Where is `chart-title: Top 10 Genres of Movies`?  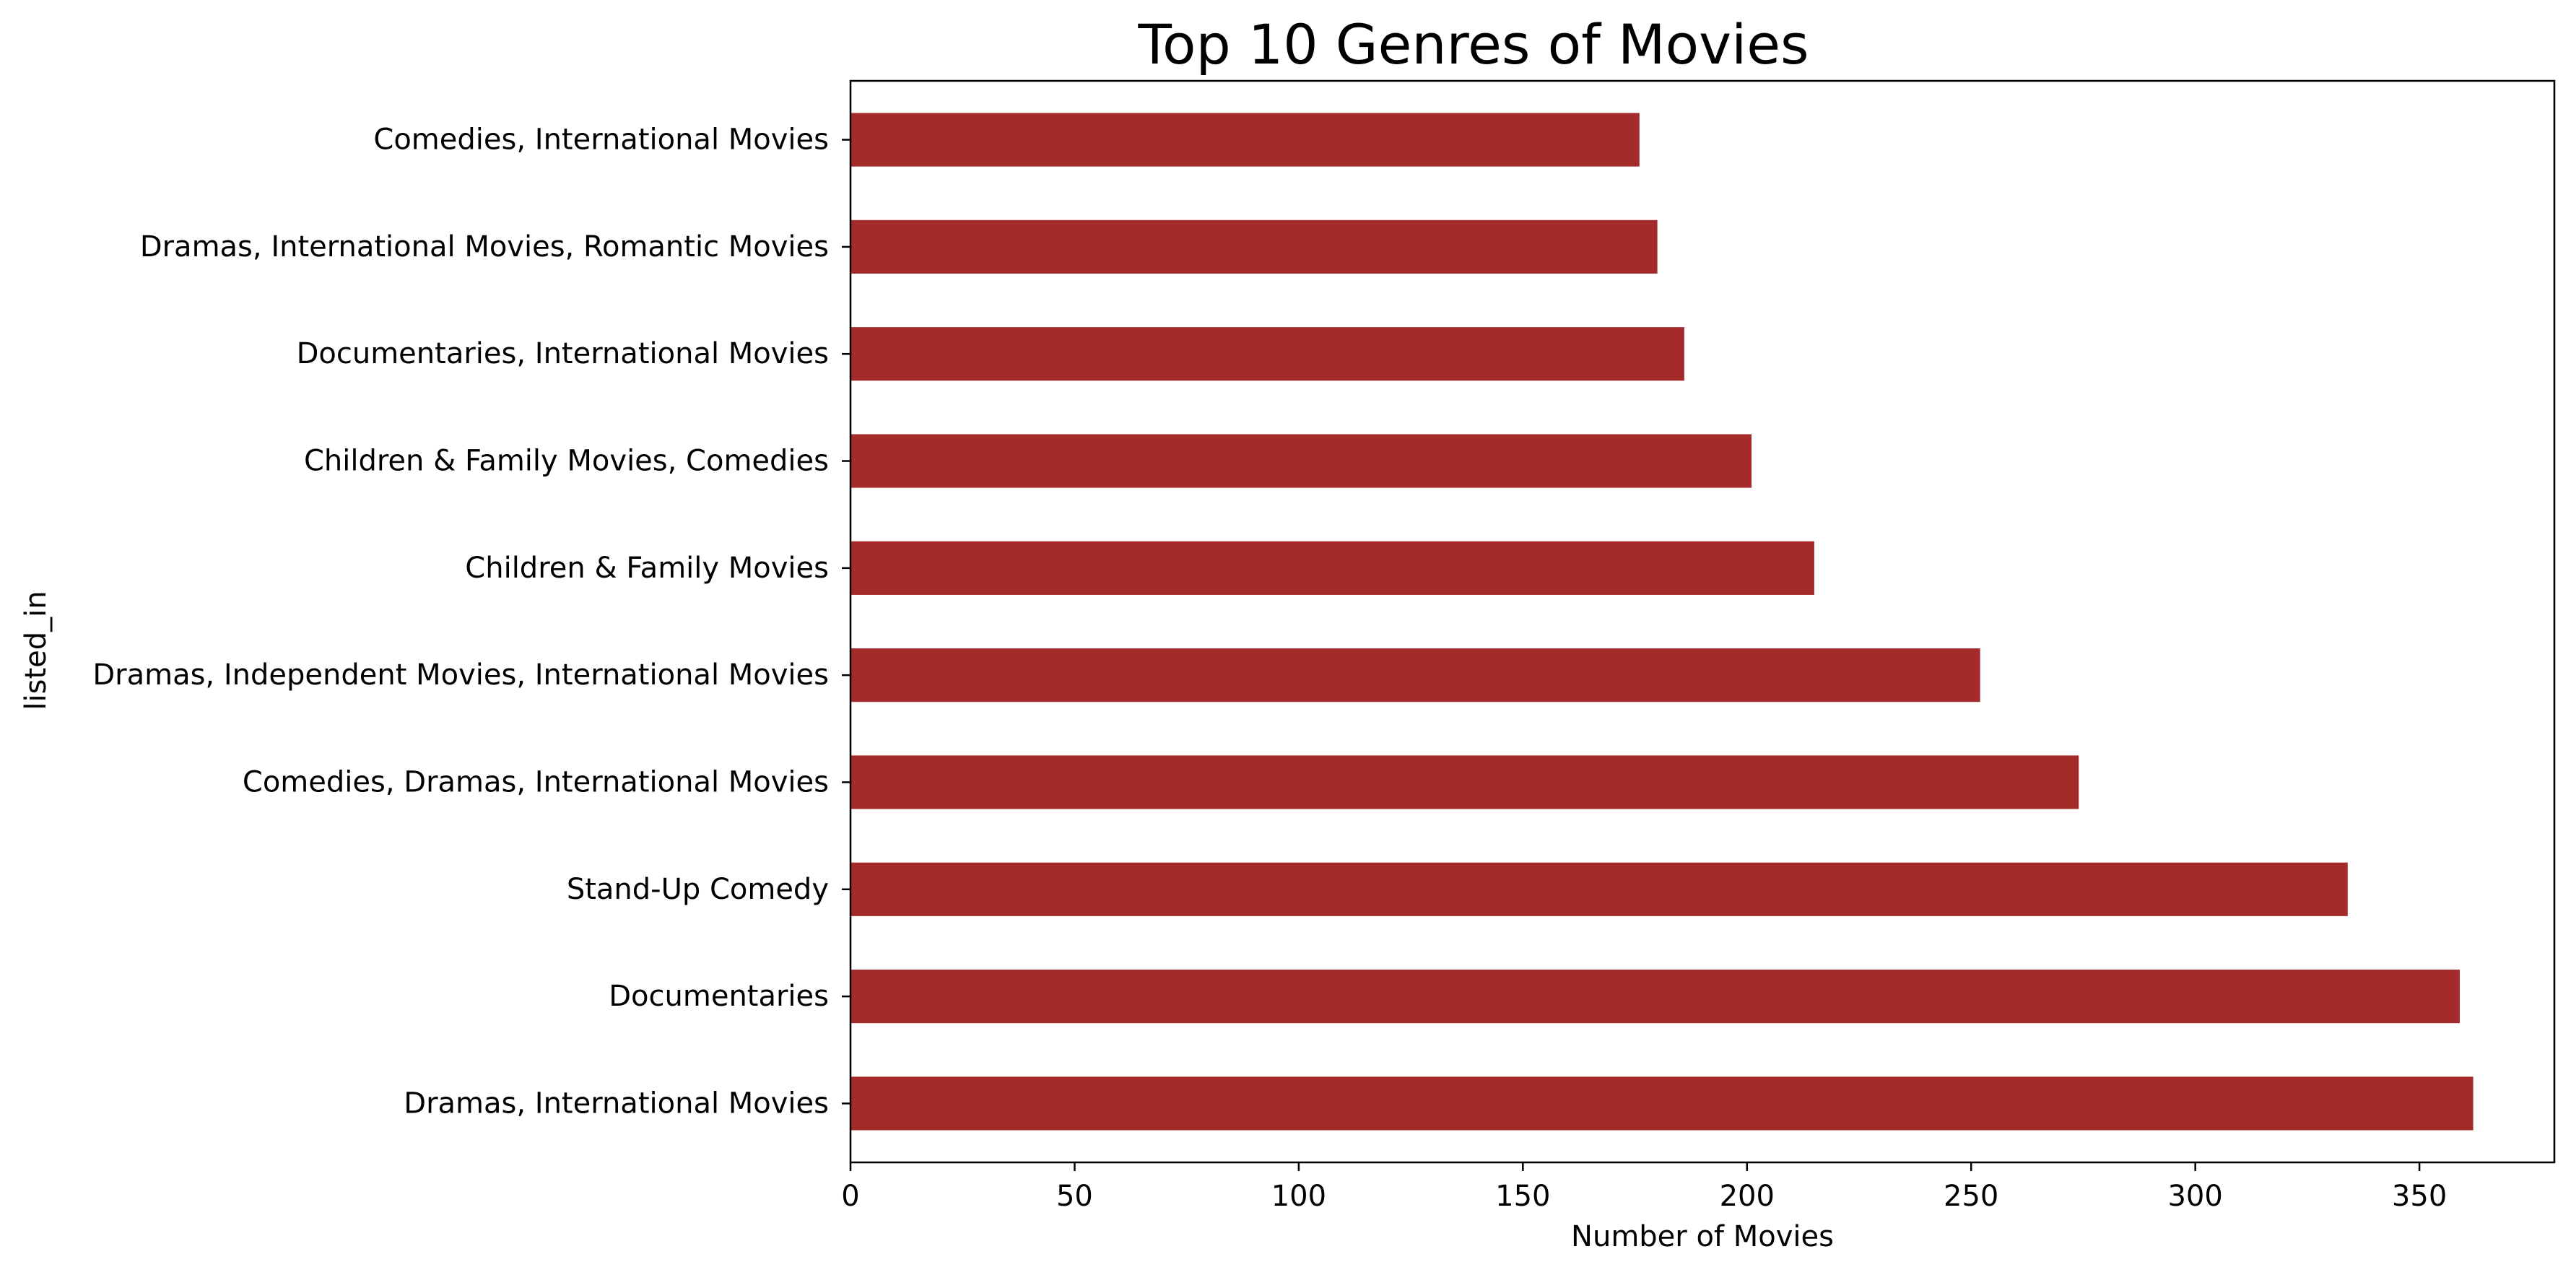
chart-title: Top 10 Genres of Movies is located at coordinates (1473, 44).